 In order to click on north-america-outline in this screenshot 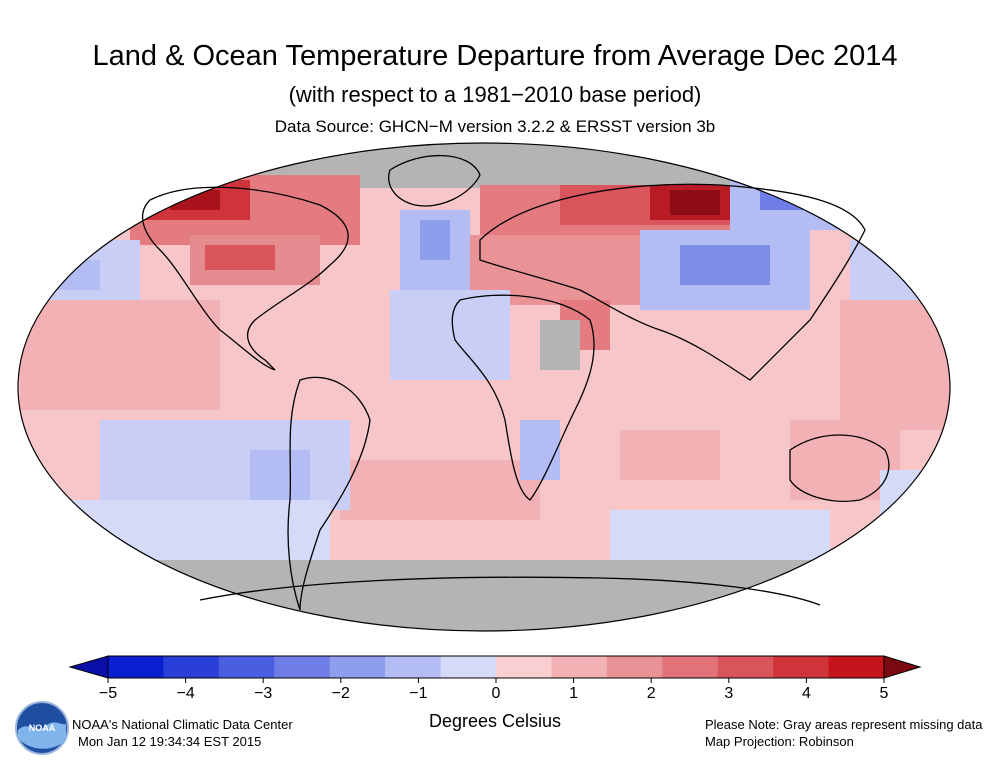, I will do `click(245, 278)`.